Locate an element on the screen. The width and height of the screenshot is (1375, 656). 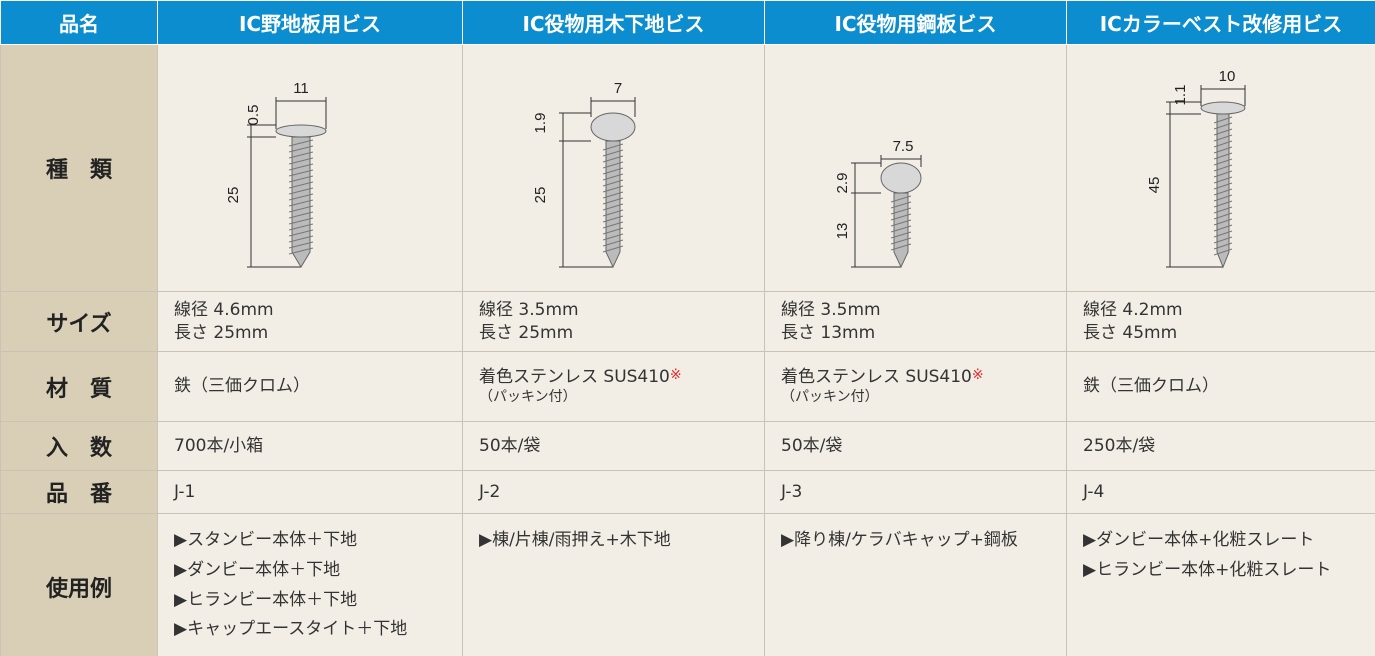
cell: 線径 4.6mm 長さ 25mm is located at coordinates (310, 321).